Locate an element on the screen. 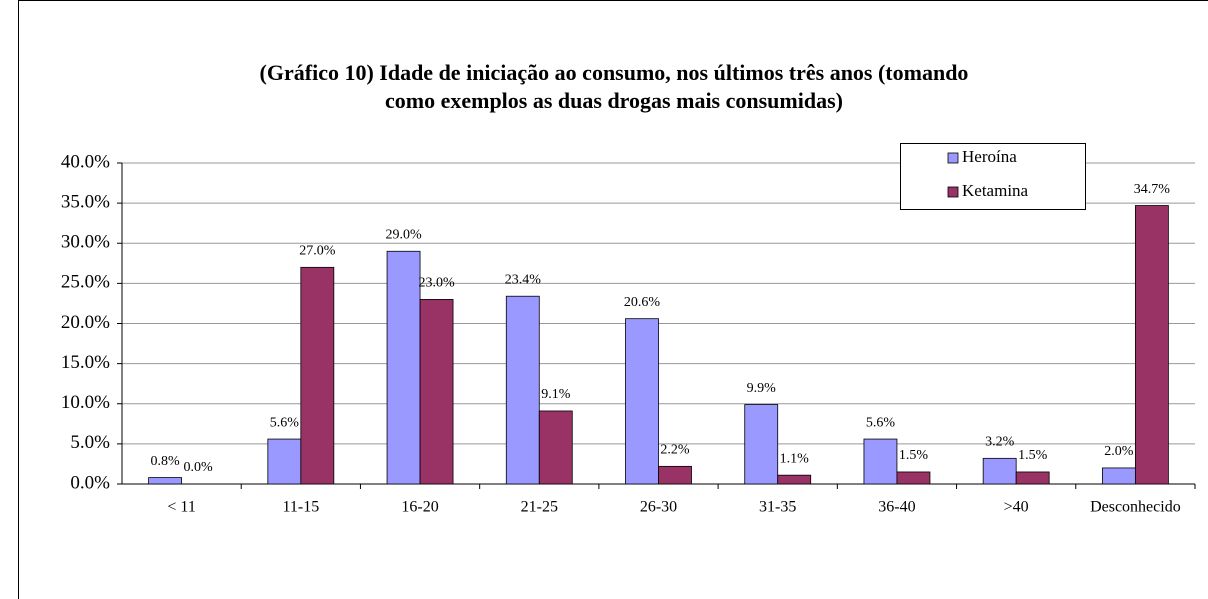 The height and width of the screenshot is (599, 1208). x-tick-label: < 11 is located at coordinates (181, 507).